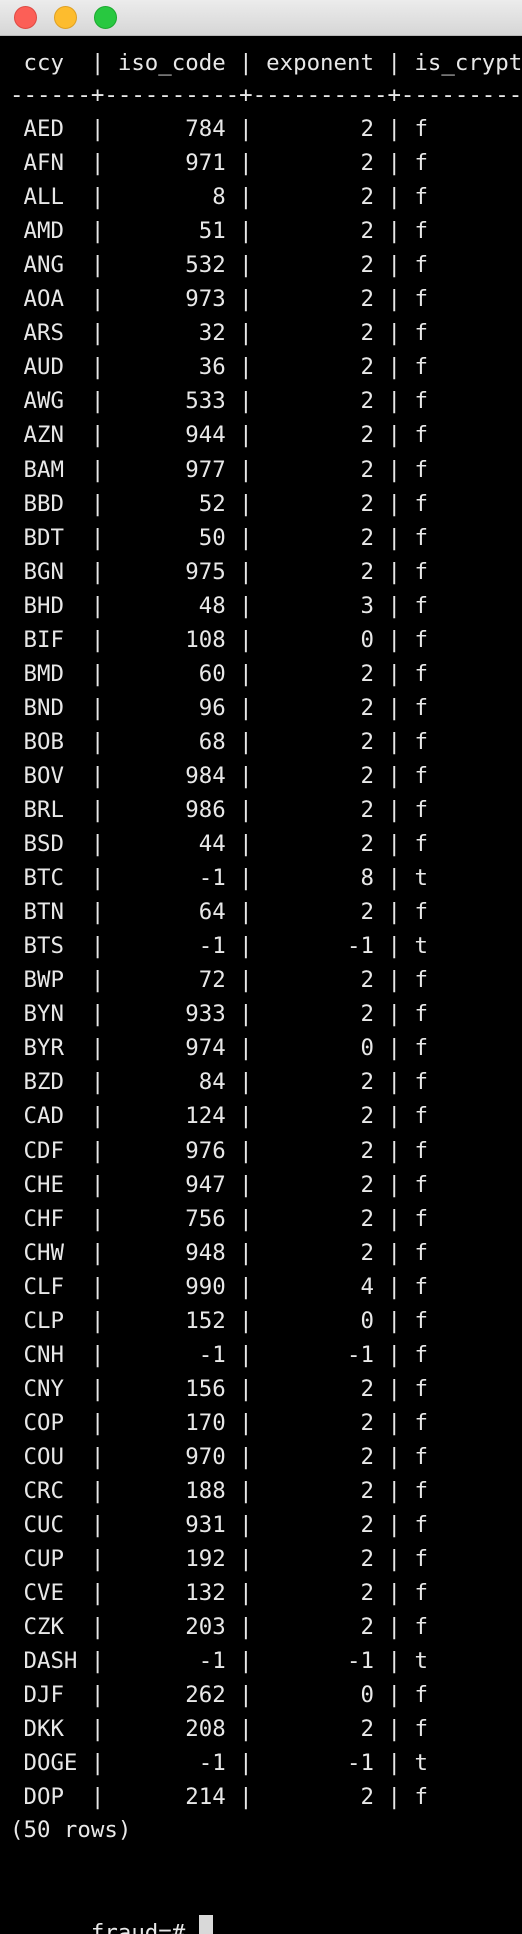 The image size is (522, 1934). Describe the element at coordinates (261, 18) in the screenshot. I see `title-bar` at that location.